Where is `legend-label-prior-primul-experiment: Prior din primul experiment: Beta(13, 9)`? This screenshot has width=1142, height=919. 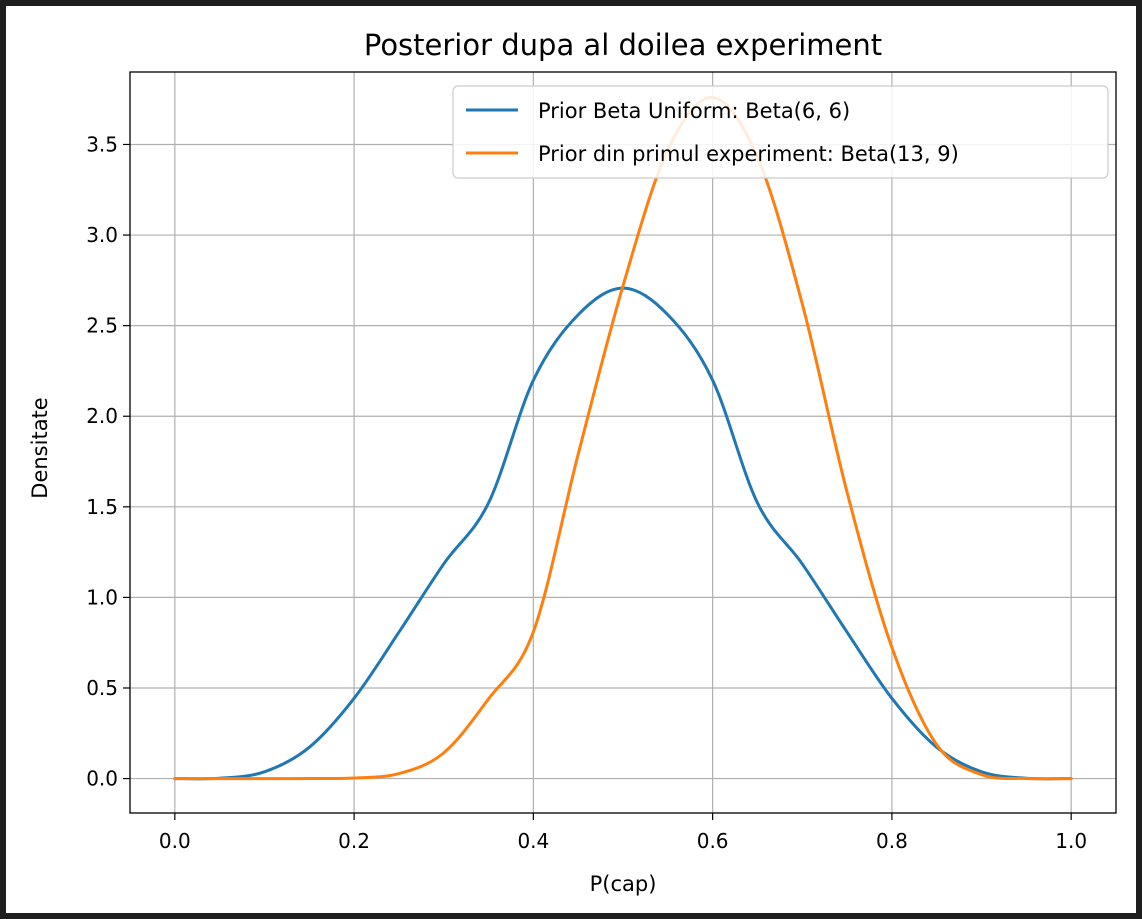 legend-label-prior-primul-experiment: Prior din primul experiment: Beta(13, 9) is located at coordinates (748, 154).